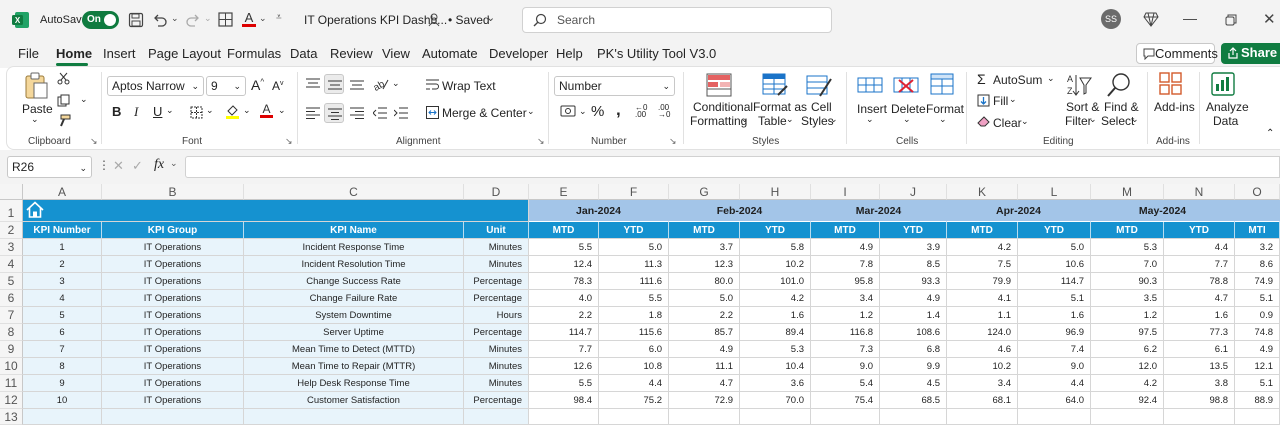 The width and height of the screenshot is (1280, 425). Describe the element at coordinates (598, 111) in the screenshot. I see `percent-style-icon: %` at that location.